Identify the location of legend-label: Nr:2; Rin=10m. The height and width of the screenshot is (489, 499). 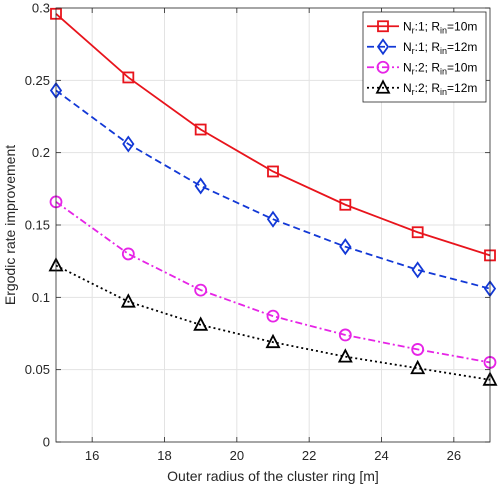
(440, 68).